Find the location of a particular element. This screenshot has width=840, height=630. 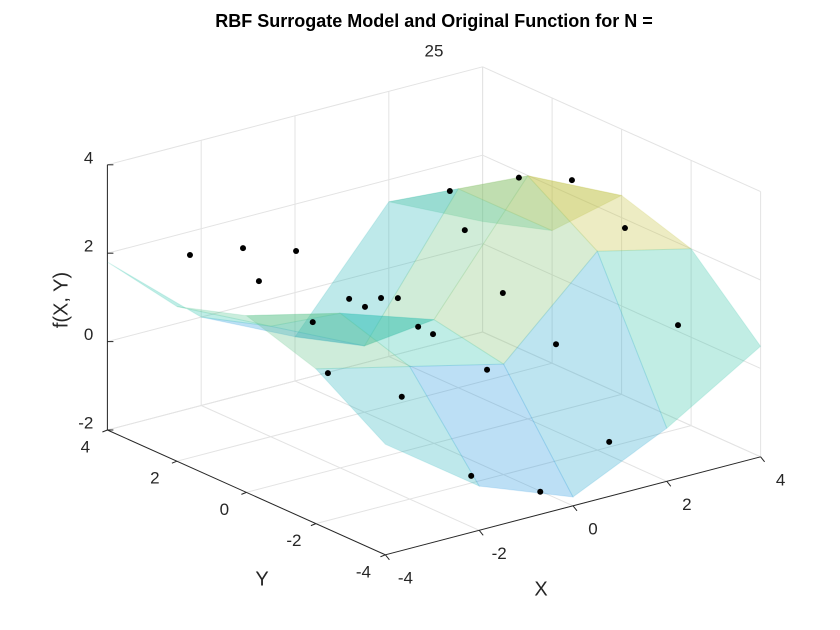

x-tick-label: 2 is located at coordinates (686, 504).